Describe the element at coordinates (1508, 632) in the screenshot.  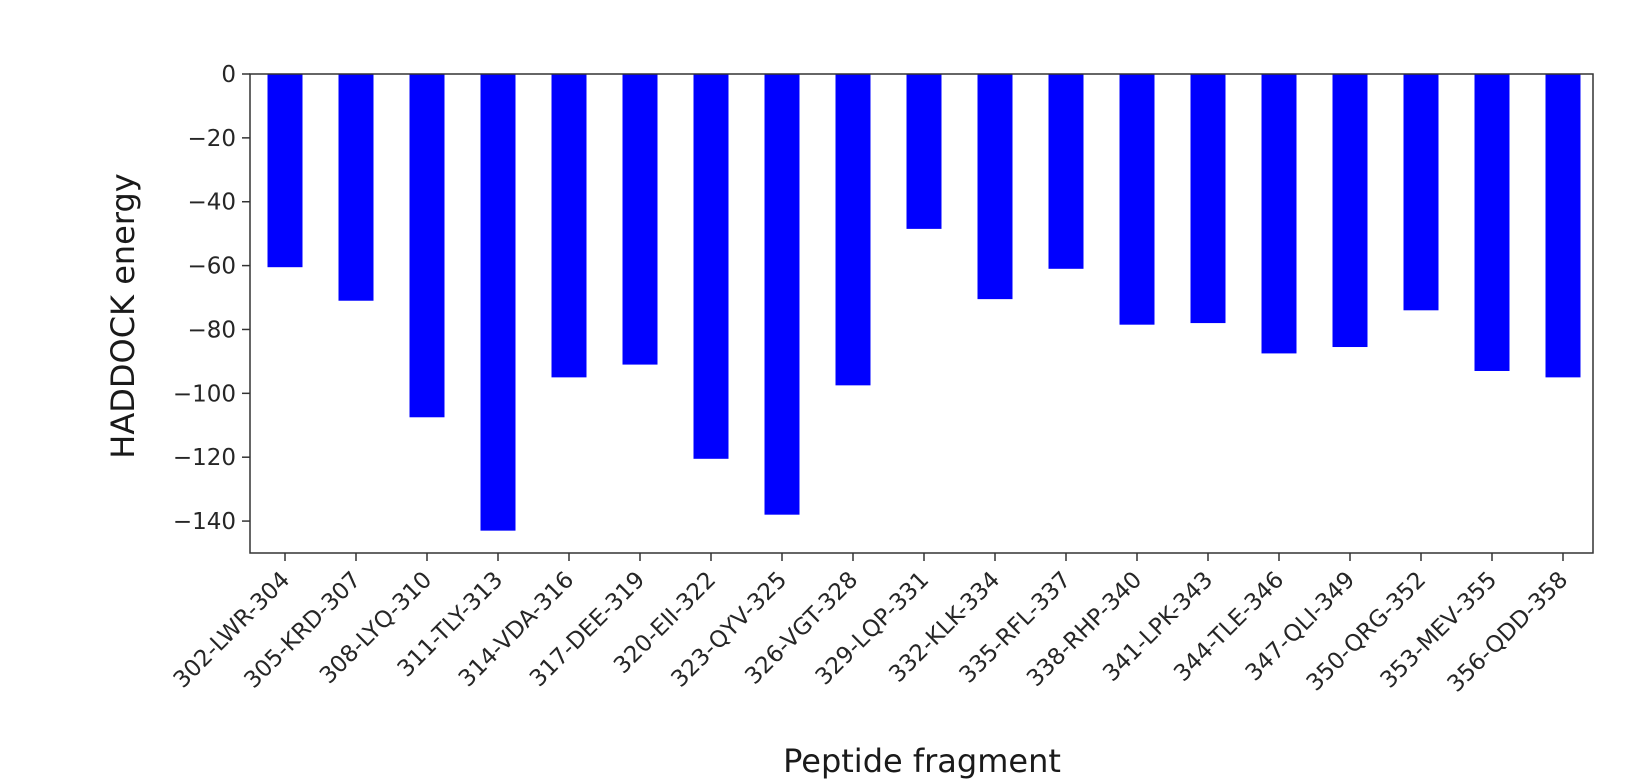
I see `x-tick-label: 356-QDD-358` at that location.